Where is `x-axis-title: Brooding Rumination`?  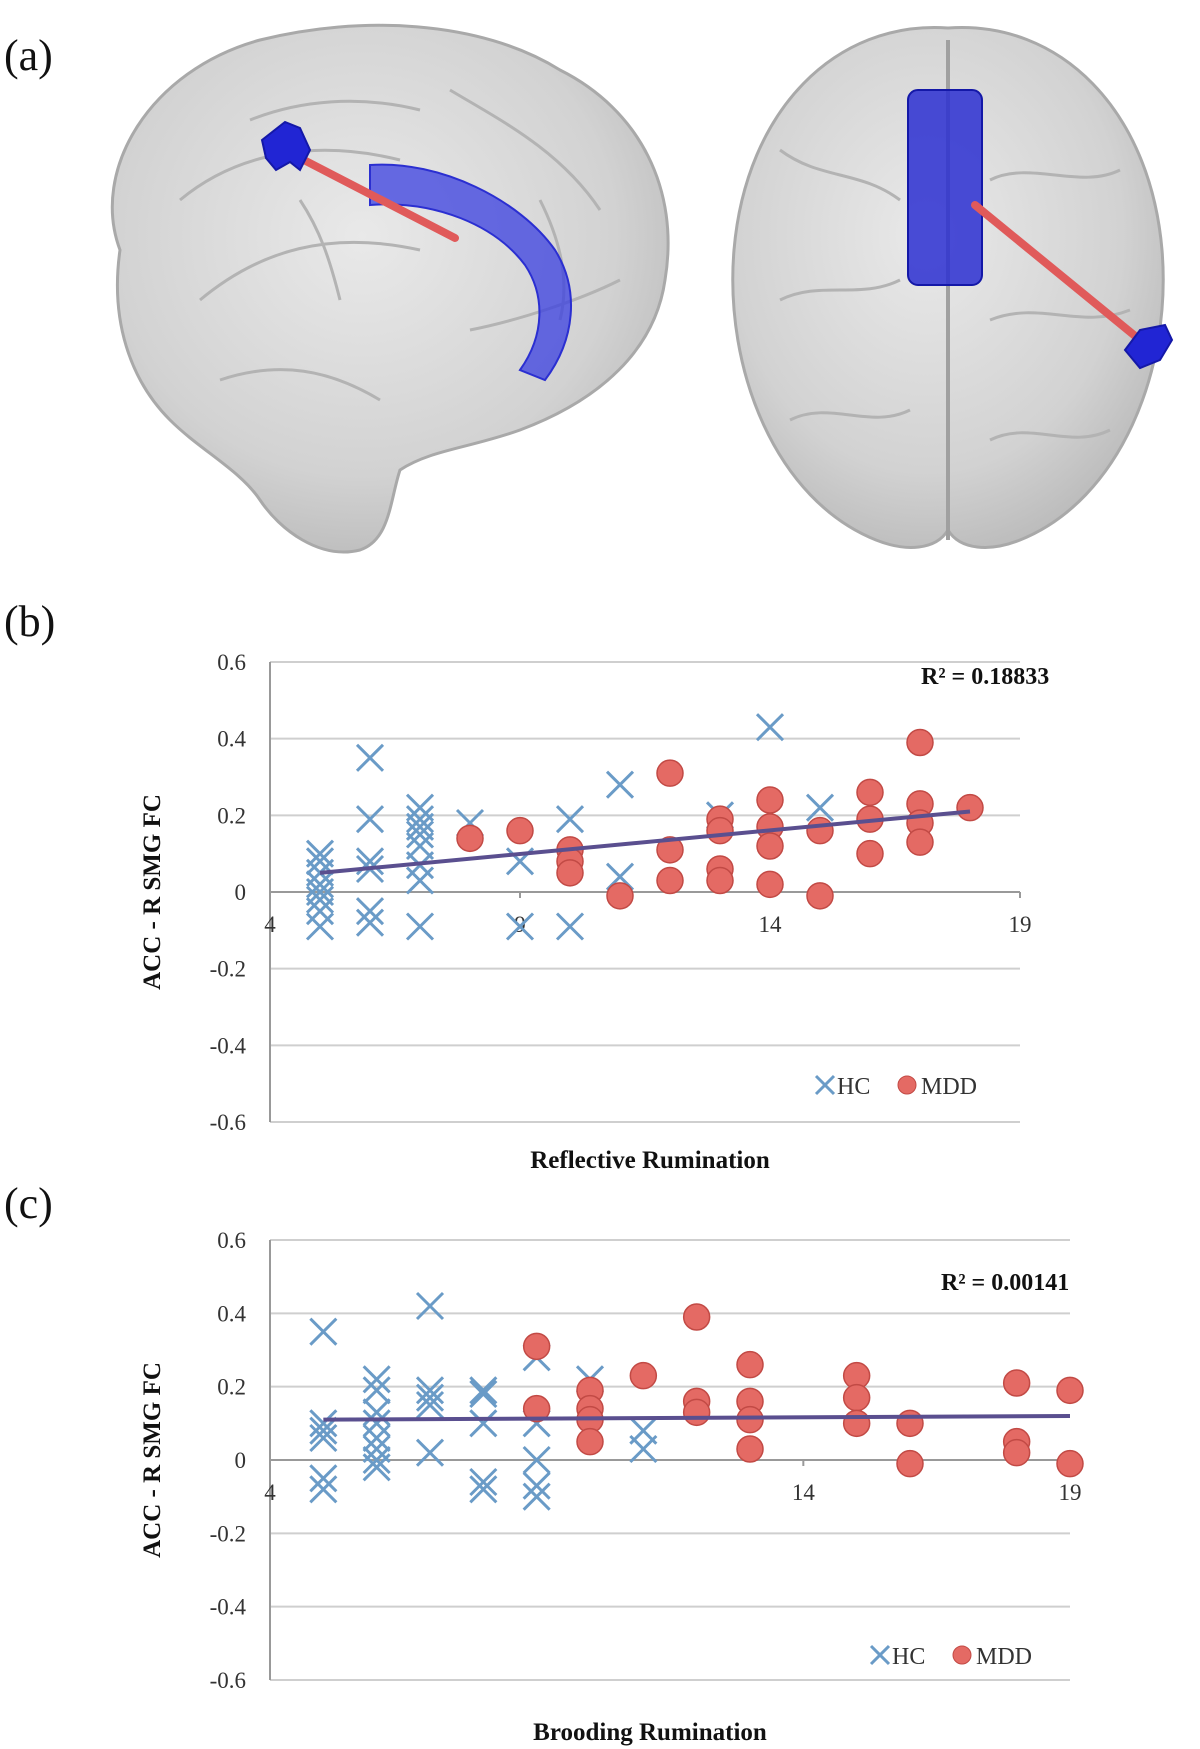
x-axis-title: Brooding Rumination is located at coordinates (650, 1732).